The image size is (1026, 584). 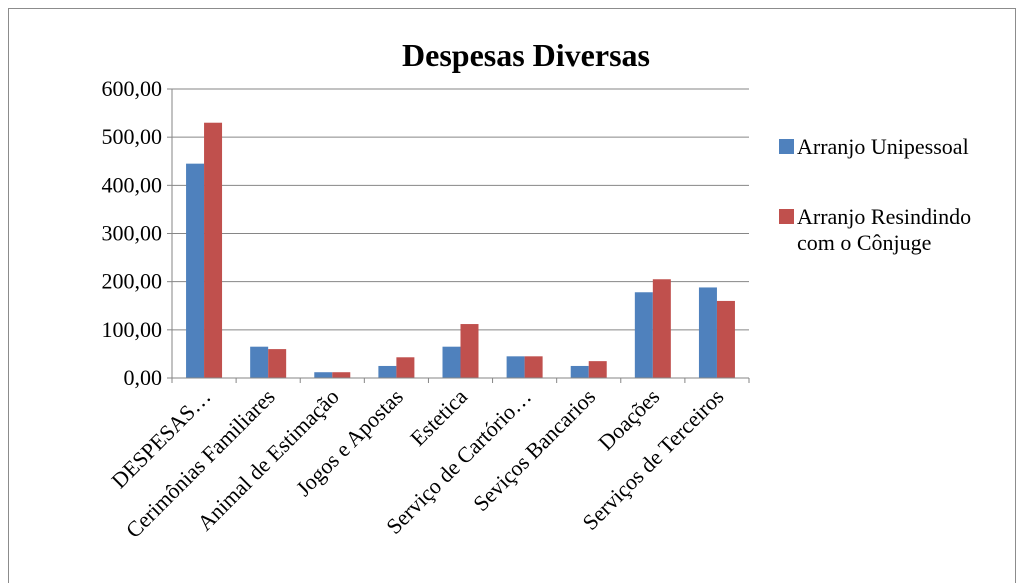 I want to click on y-tick-label: 300,00, so click(x=132, y=233).